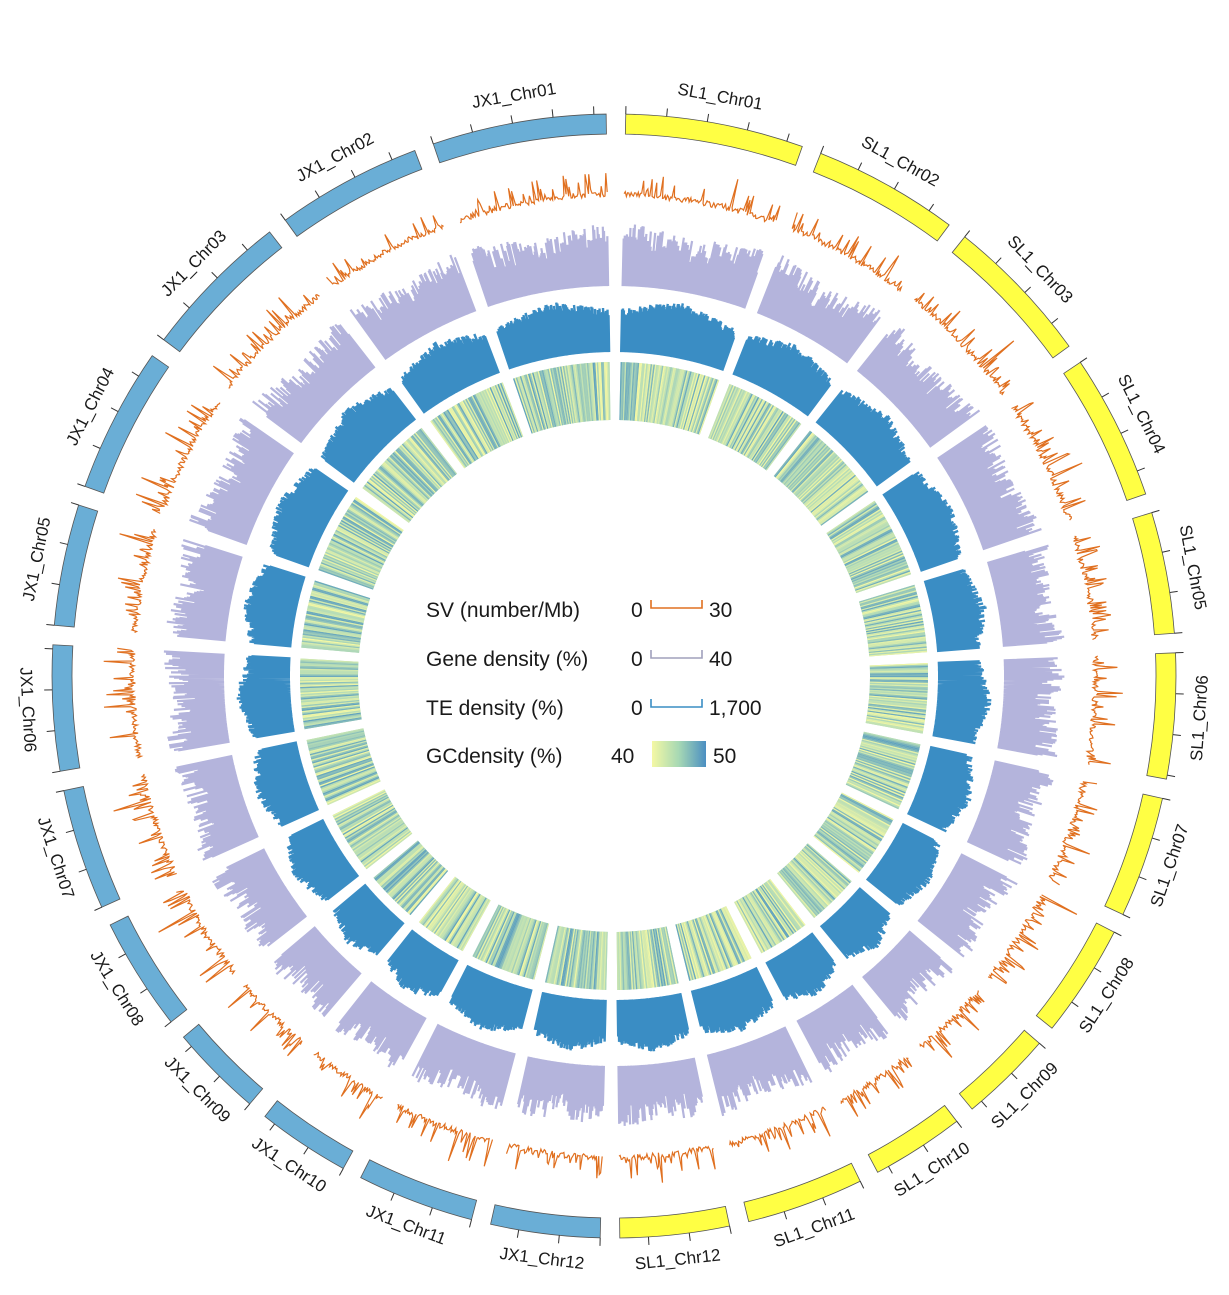 This screenshot has height=1295, width=1229. What do you see at coordinates (368, 435) in the screenshot?
I see `te-track-jx1-chr03` at bounding box center [368, 435].